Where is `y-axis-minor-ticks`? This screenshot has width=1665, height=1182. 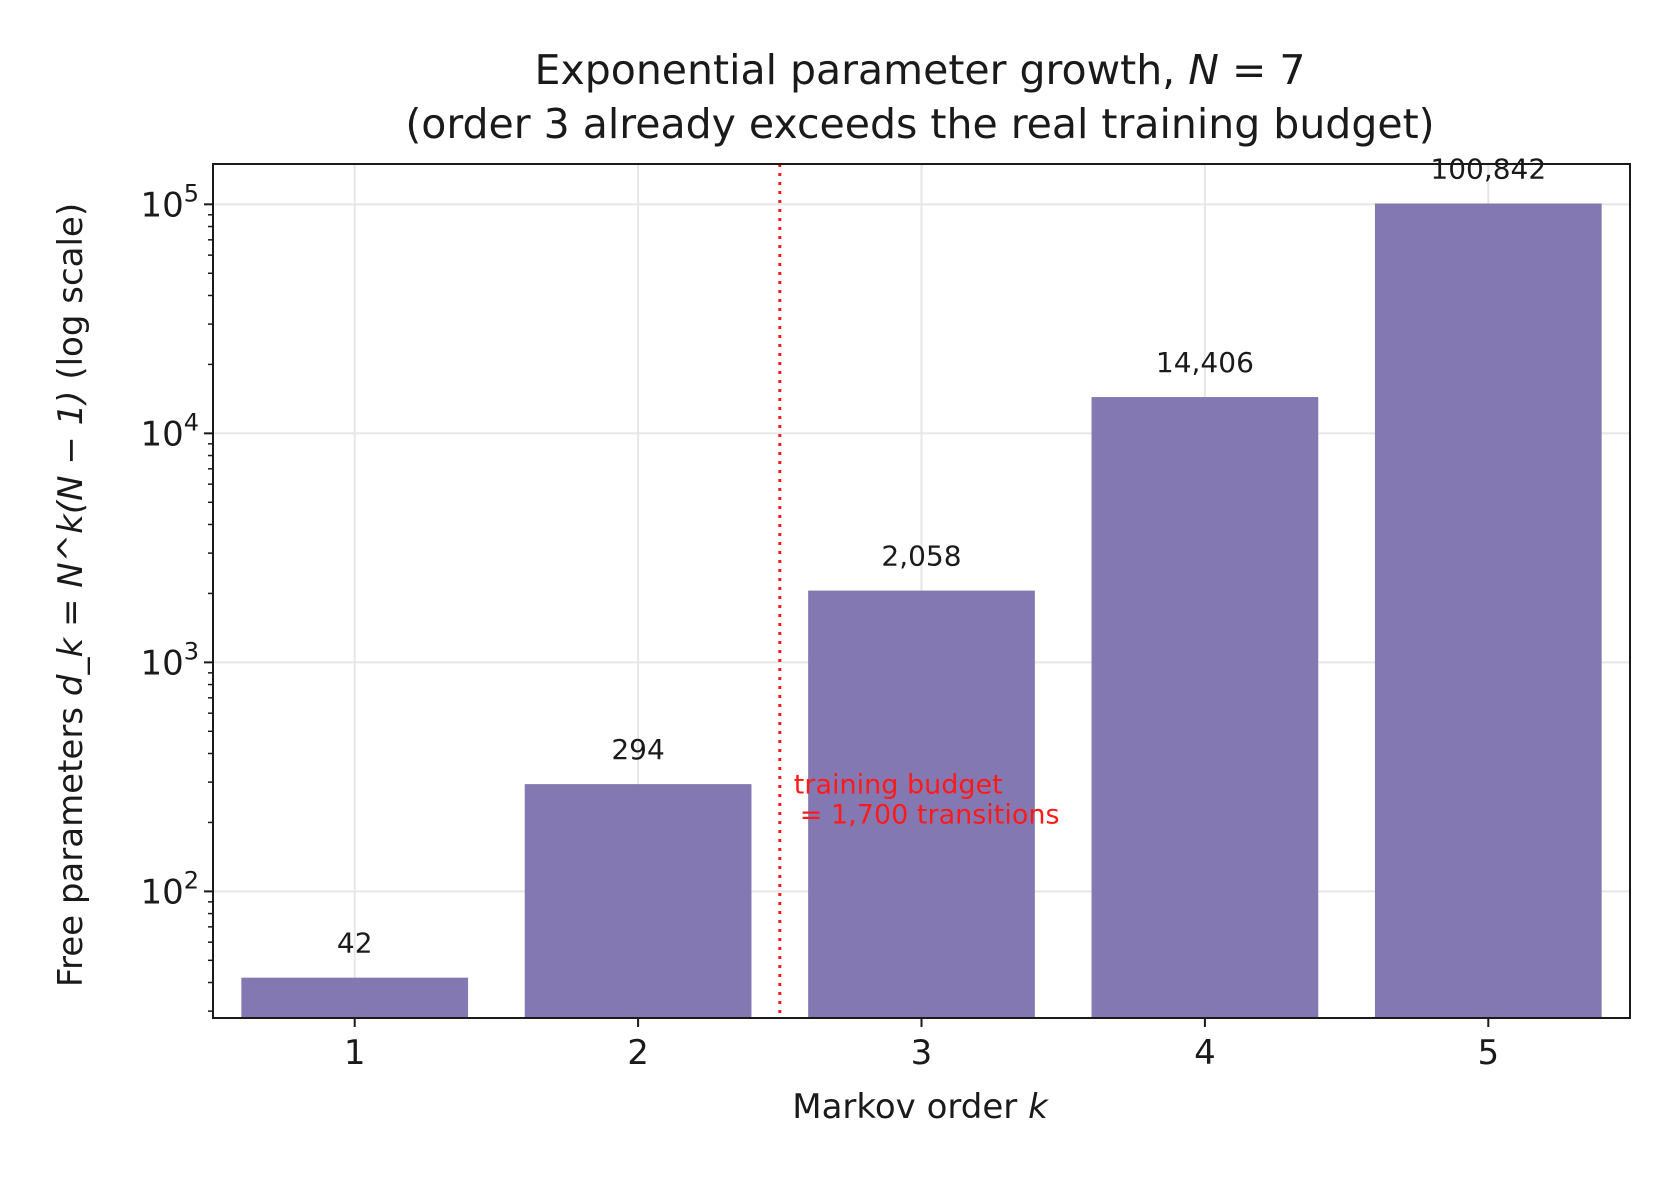 y-axis-minor-ticks is located at coordinates (210, 613).